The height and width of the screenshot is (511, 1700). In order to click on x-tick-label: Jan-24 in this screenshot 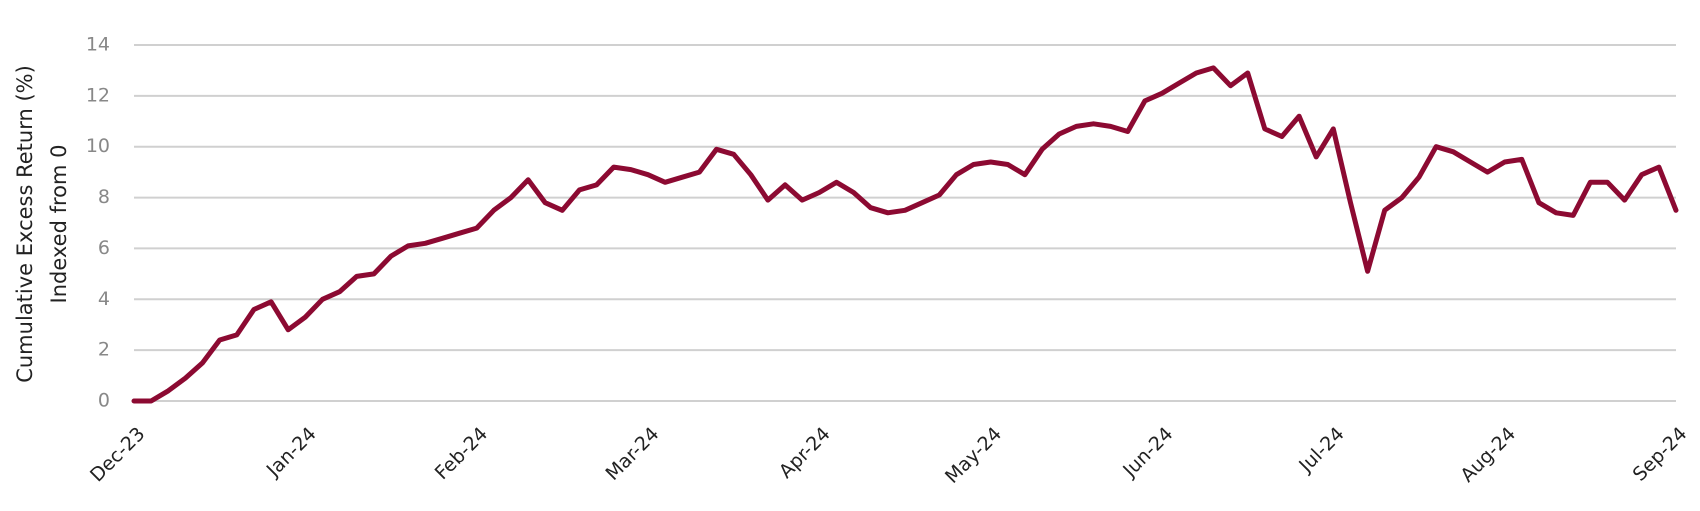, I will do `click(291, 452)`.